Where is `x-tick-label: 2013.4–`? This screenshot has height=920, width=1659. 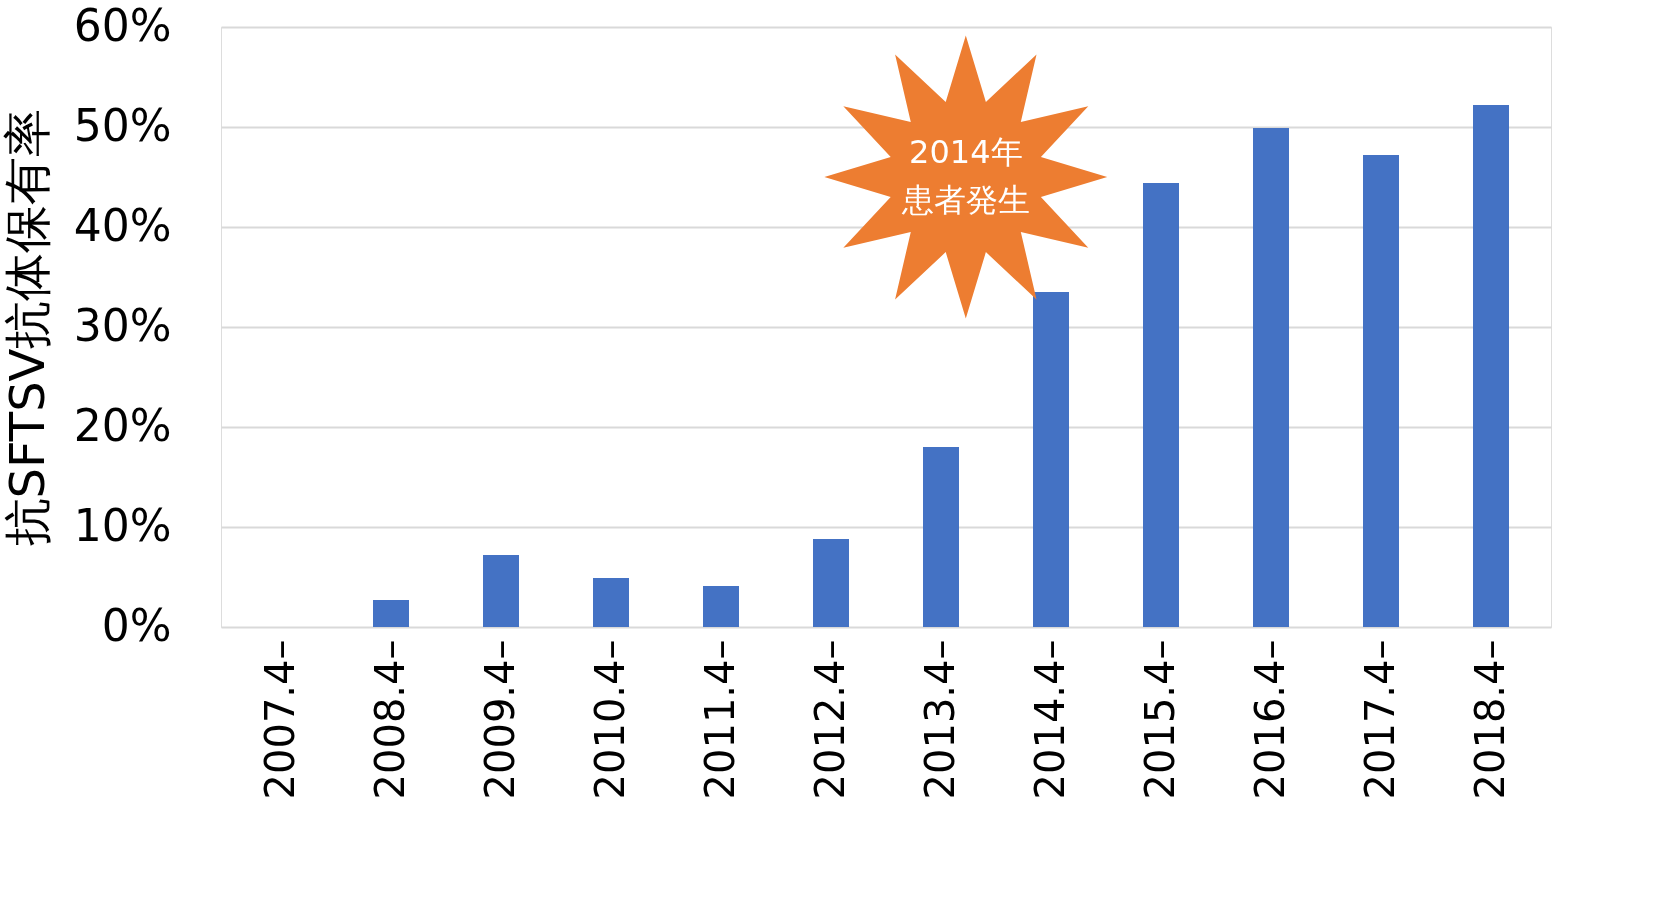 x-tick-label: 2013.4– is located at coordinates (939, 719).